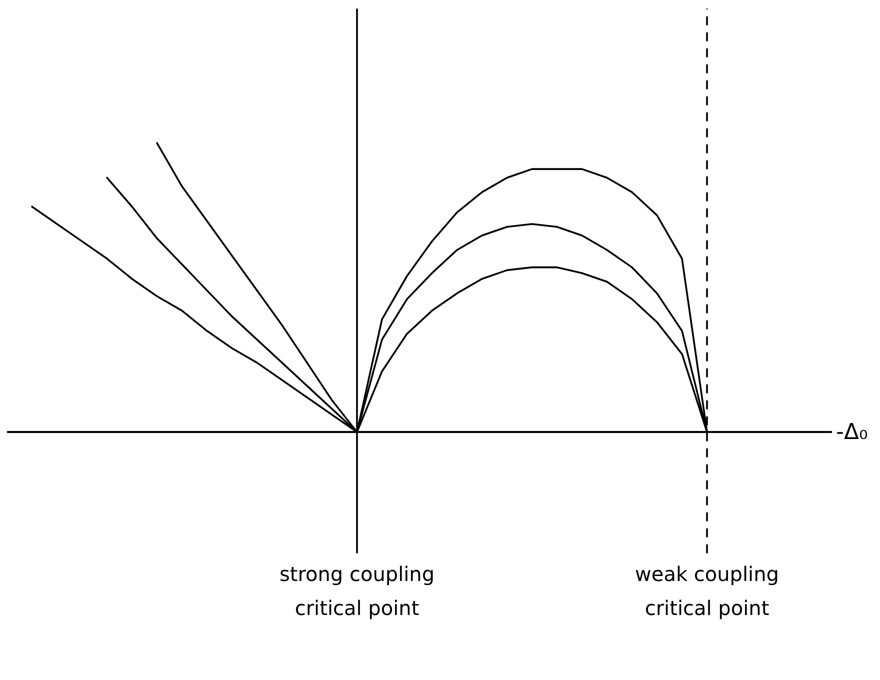 This screenshot has width=880, height=680. Describe the element at coordinates (852, 433) in the screenshot. I see `x-axis-title: -Δ₀` at that location.